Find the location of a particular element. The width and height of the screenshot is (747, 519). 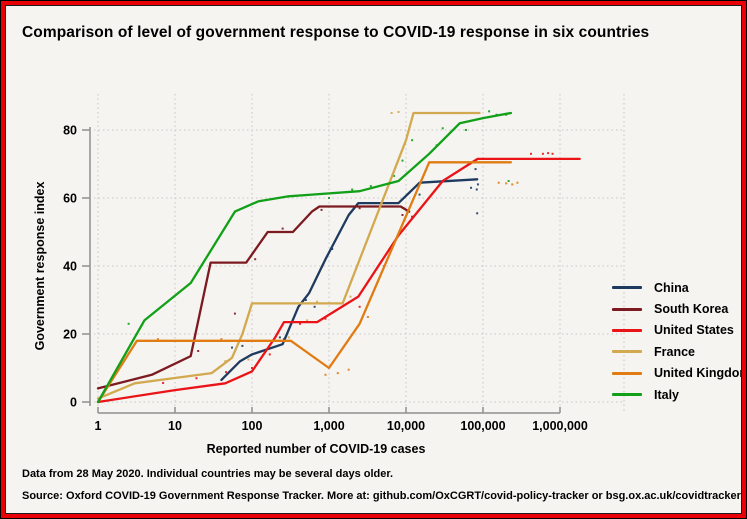

svg-text: 10 is located at coordinates (175, 426).